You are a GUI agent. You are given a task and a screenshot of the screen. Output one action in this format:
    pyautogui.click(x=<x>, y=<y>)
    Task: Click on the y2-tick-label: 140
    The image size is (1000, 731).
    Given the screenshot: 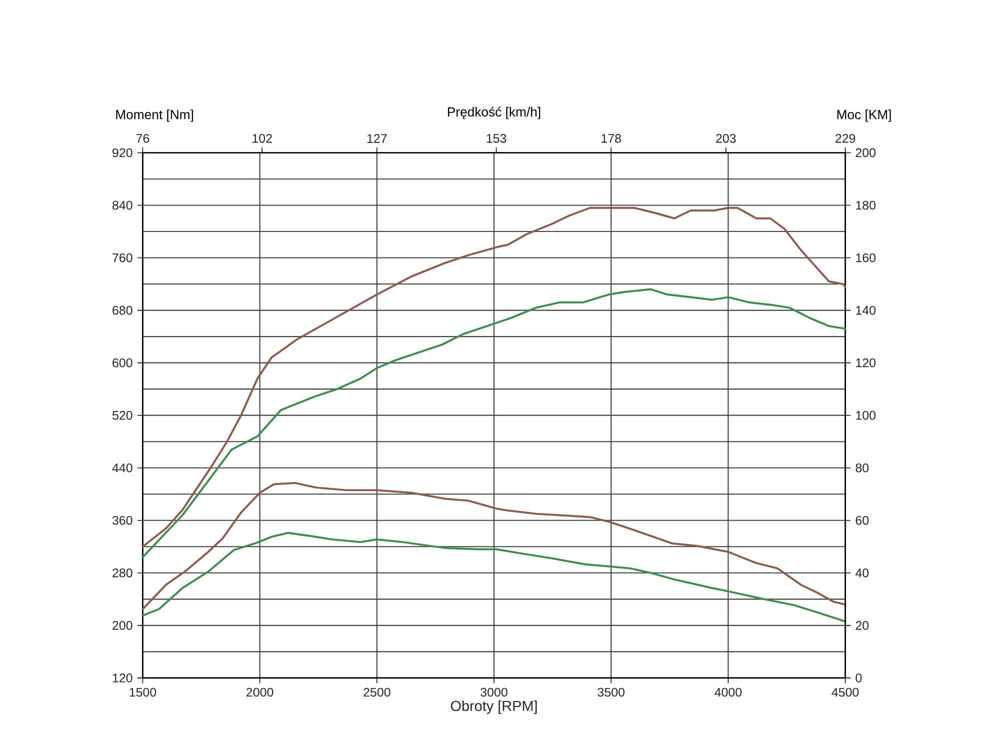 What is the action you would take?
    pyautogui.click(x=866, y=310)
    